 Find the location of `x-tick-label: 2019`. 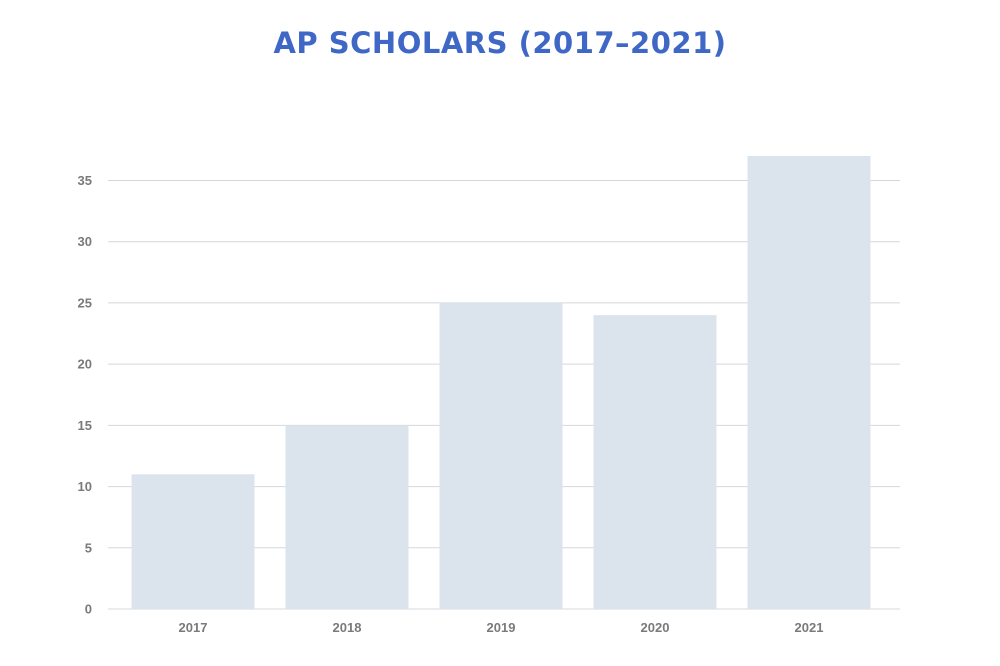

x-tick-label: 2019 is located at coordinates (501, 627).